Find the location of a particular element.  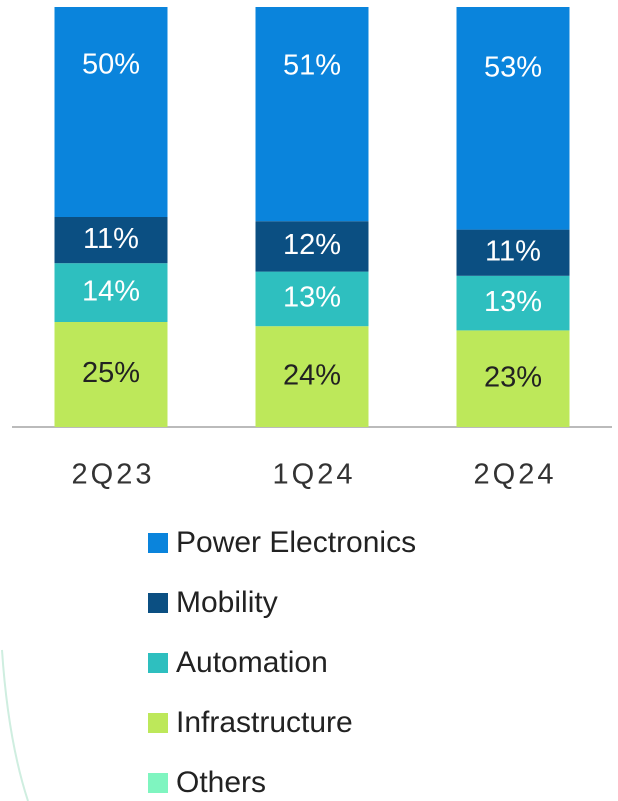

x-tick-label: 2Q24 is located at coordinates (515, 475).